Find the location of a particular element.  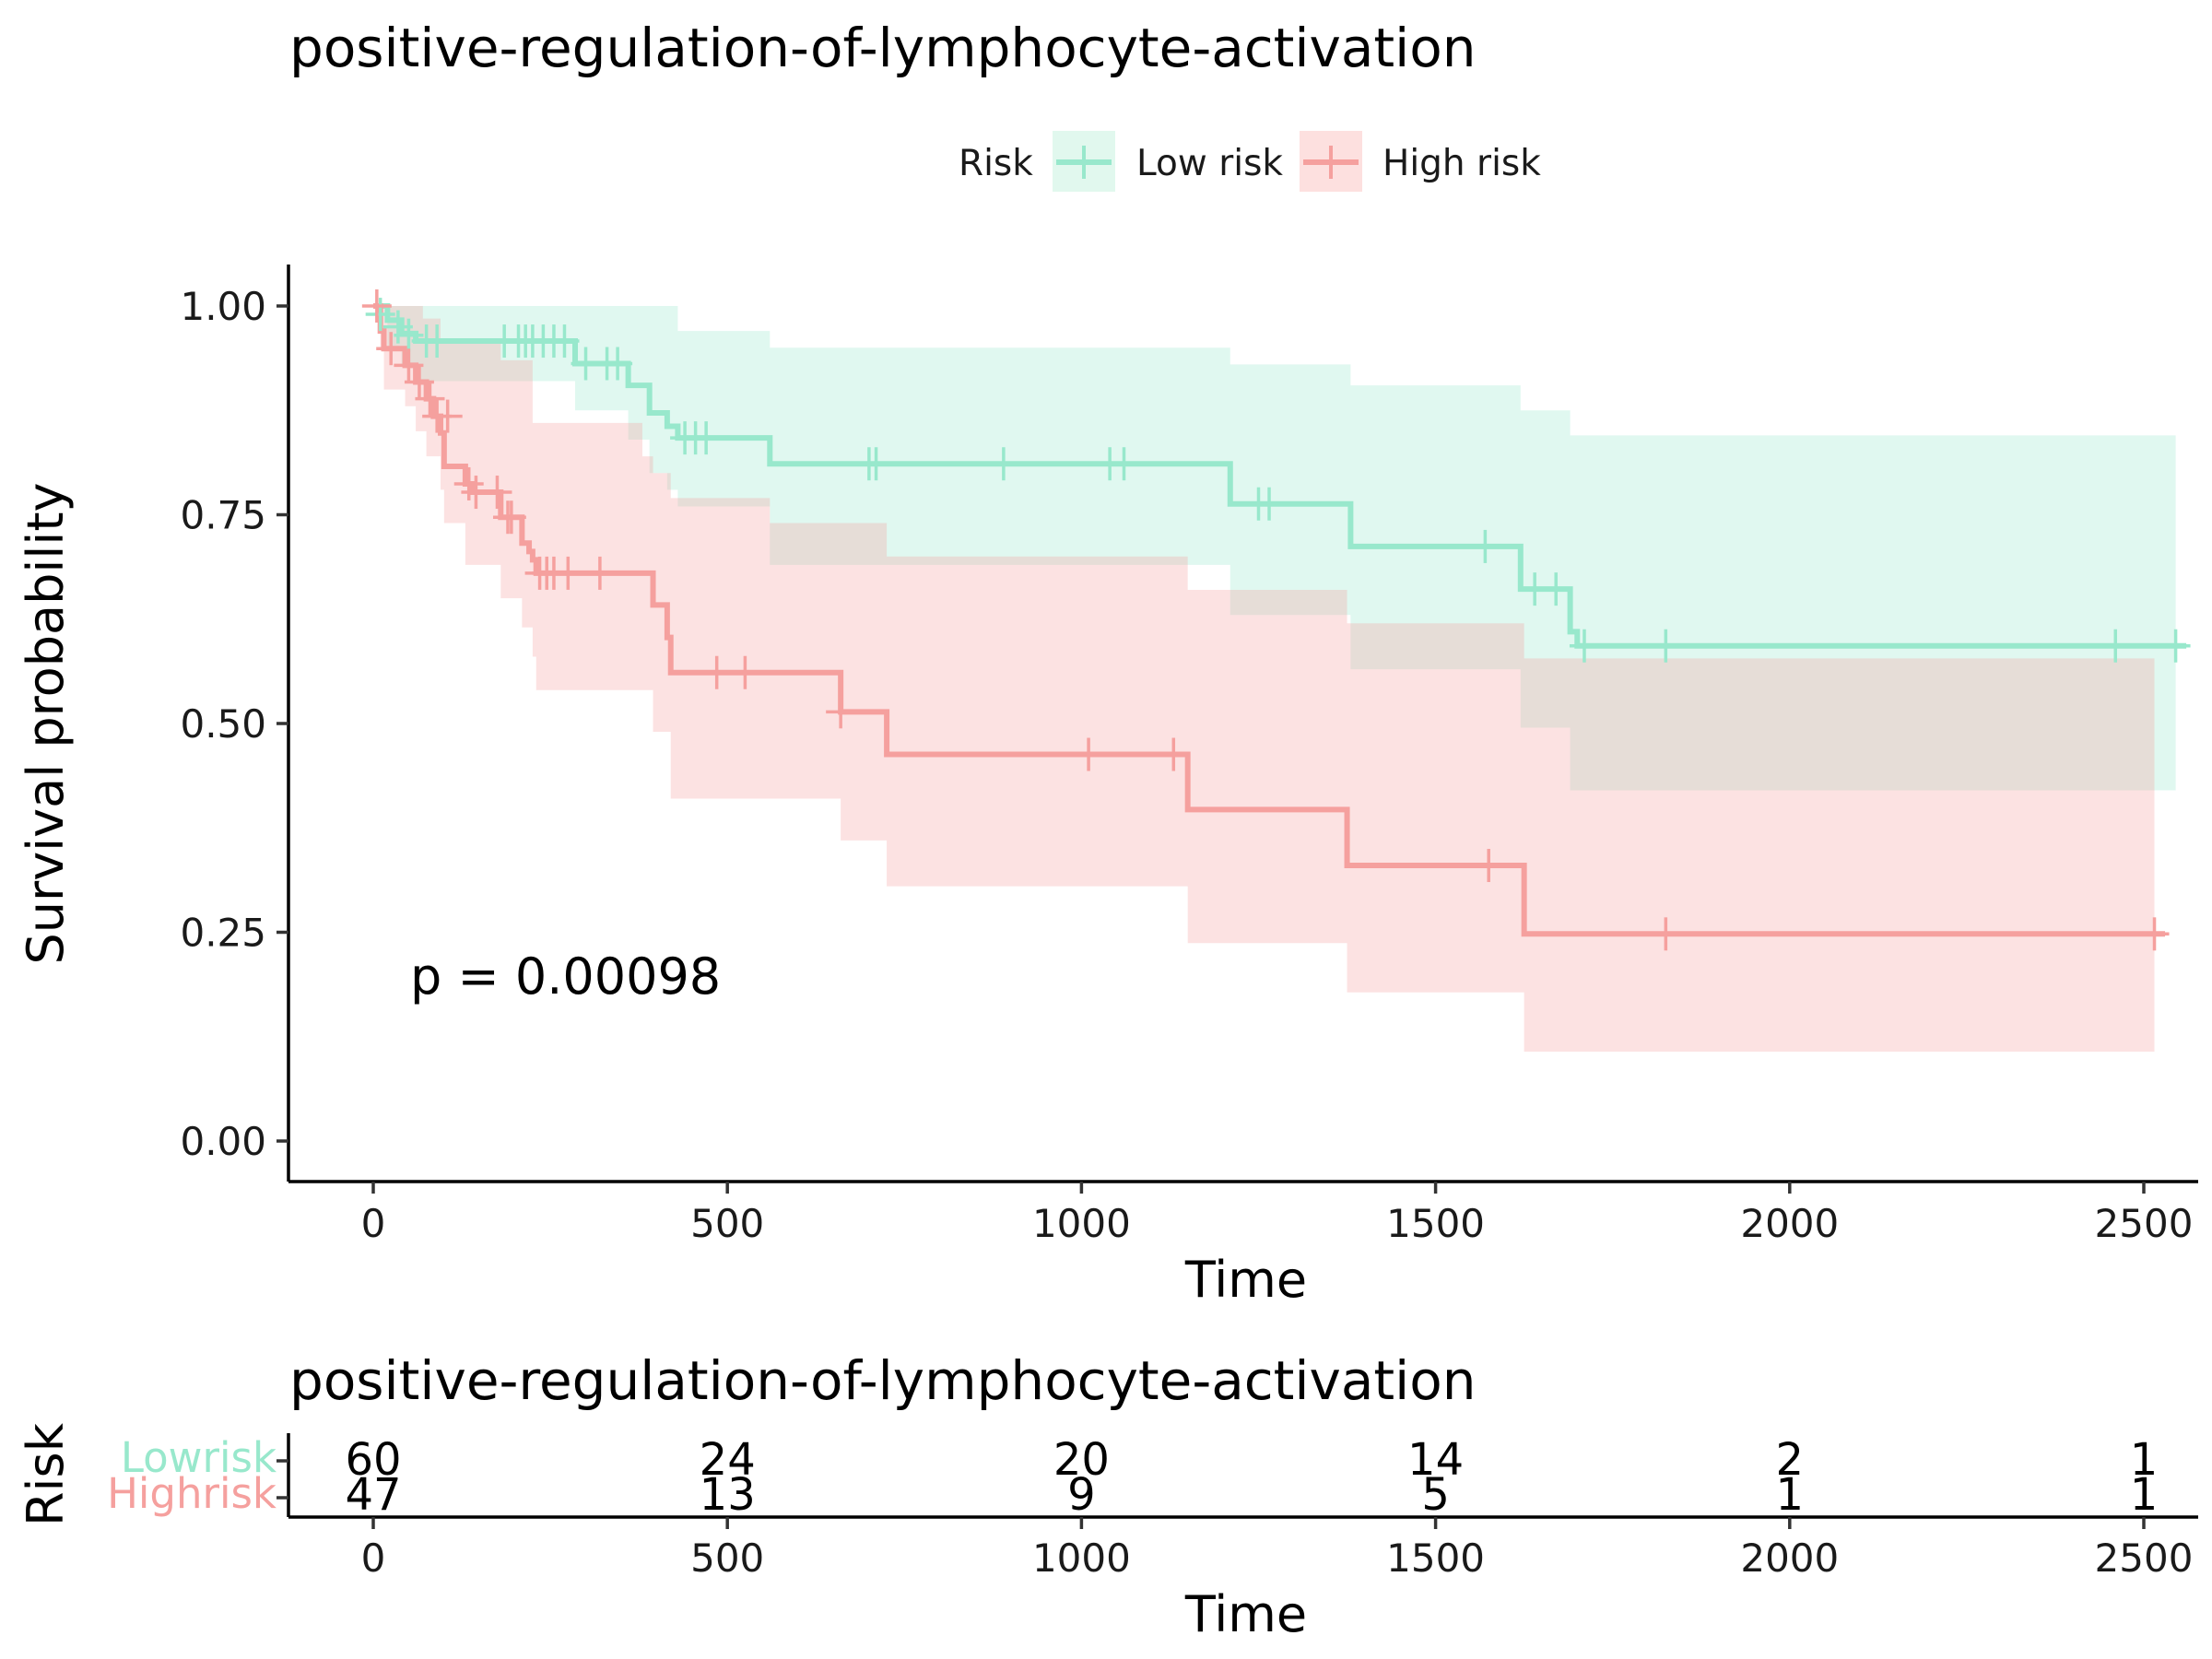

x-axis-label: Time is located at coordinates (1245, 1280).